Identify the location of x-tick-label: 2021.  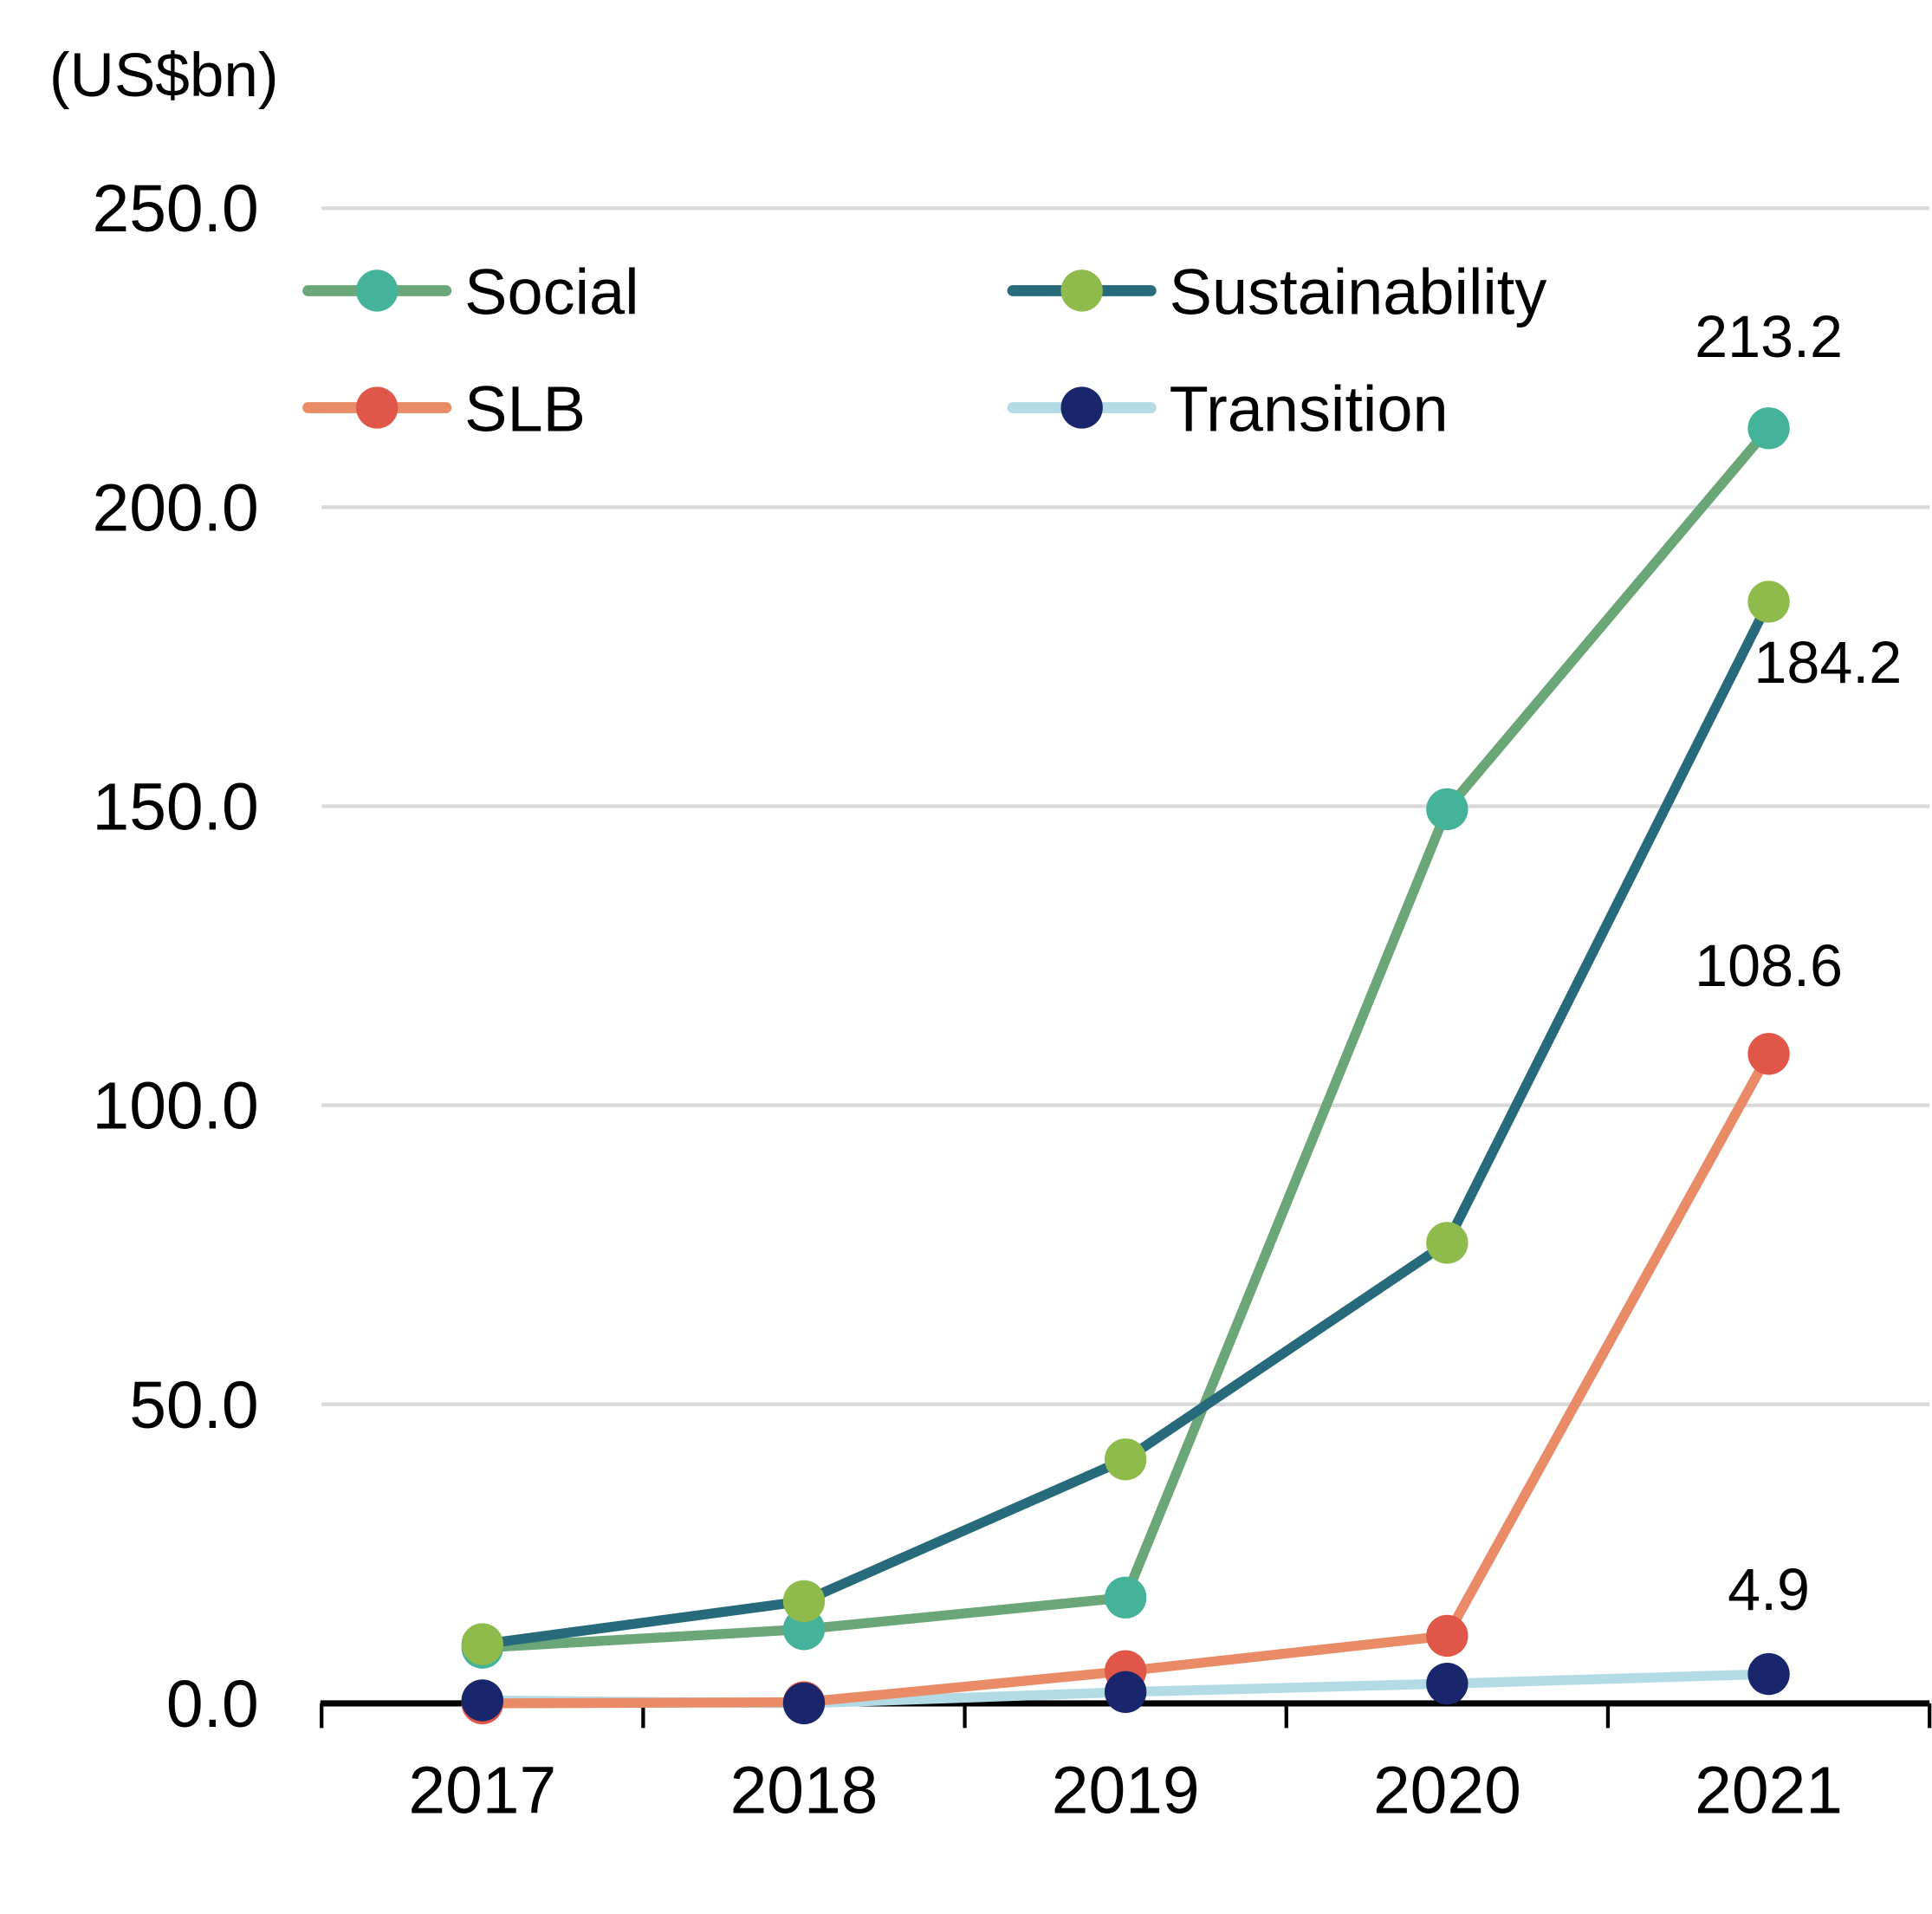
(1769, 1790).